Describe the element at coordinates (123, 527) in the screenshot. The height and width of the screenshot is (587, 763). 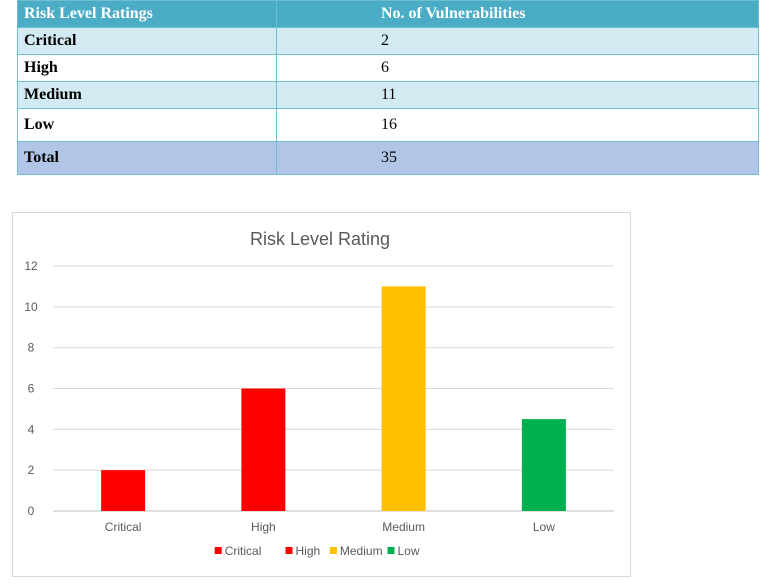
I see `x-category-label: Critical` at that location.